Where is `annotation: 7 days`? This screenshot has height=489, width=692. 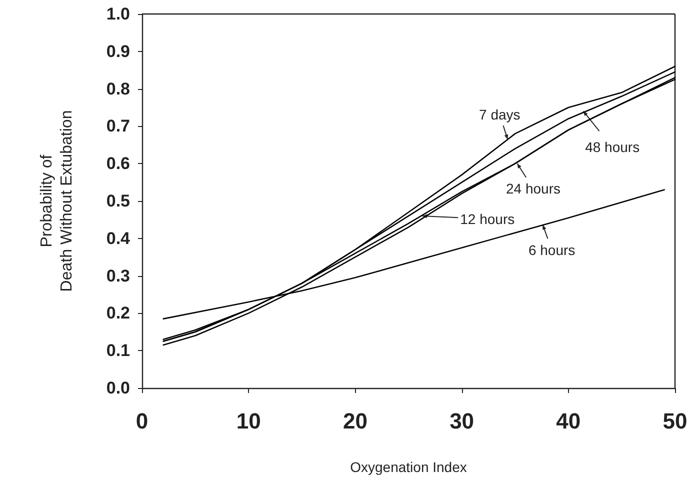 annotation: 7 days is located at coordinates (499, 114).